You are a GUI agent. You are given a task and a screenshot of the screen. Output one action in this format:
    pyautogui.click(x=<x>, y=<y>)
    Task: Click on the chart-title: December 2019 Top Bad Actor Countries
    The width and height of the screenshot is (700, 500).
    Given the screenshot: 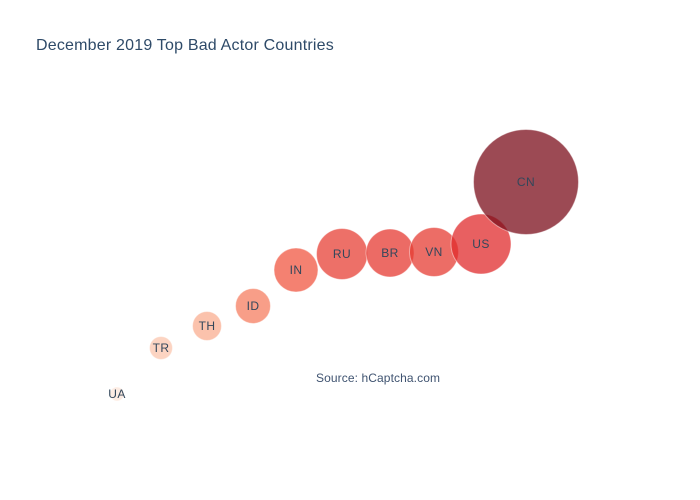 What is the action you would take?
    pyautogui.click(x=185, y=45)
    